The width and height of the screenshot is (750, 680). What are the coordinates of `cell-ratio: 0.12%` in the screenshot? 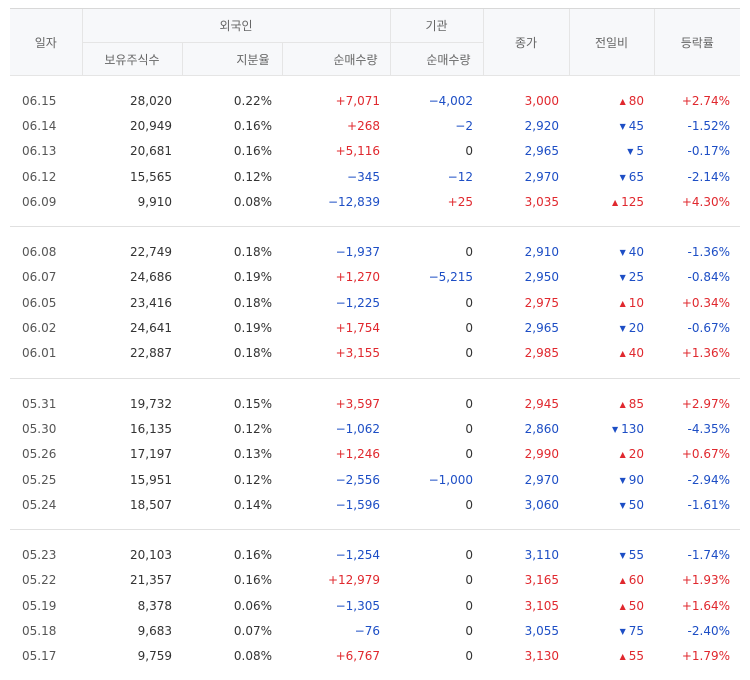 It's located at (252, 428).